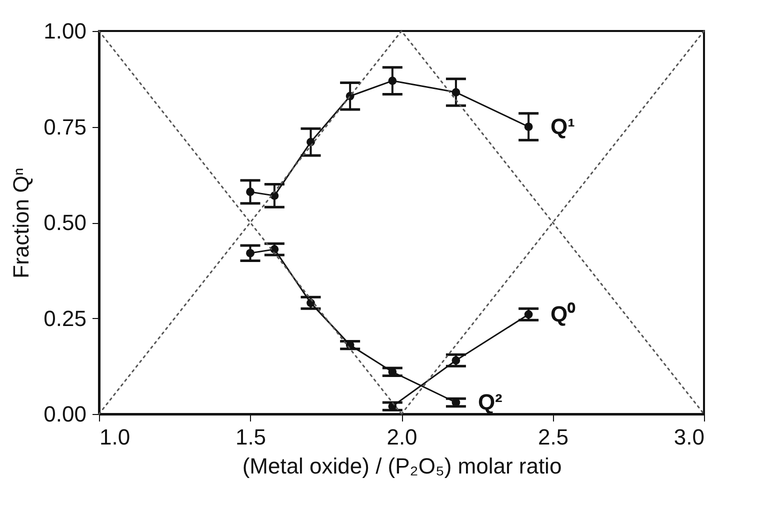 The height and width of the screenshot is (508, 773). What do you see at coordinates (563, 313) in the screenshot?
I see `series-label: Q⁰` at bounding box center [563, 313].